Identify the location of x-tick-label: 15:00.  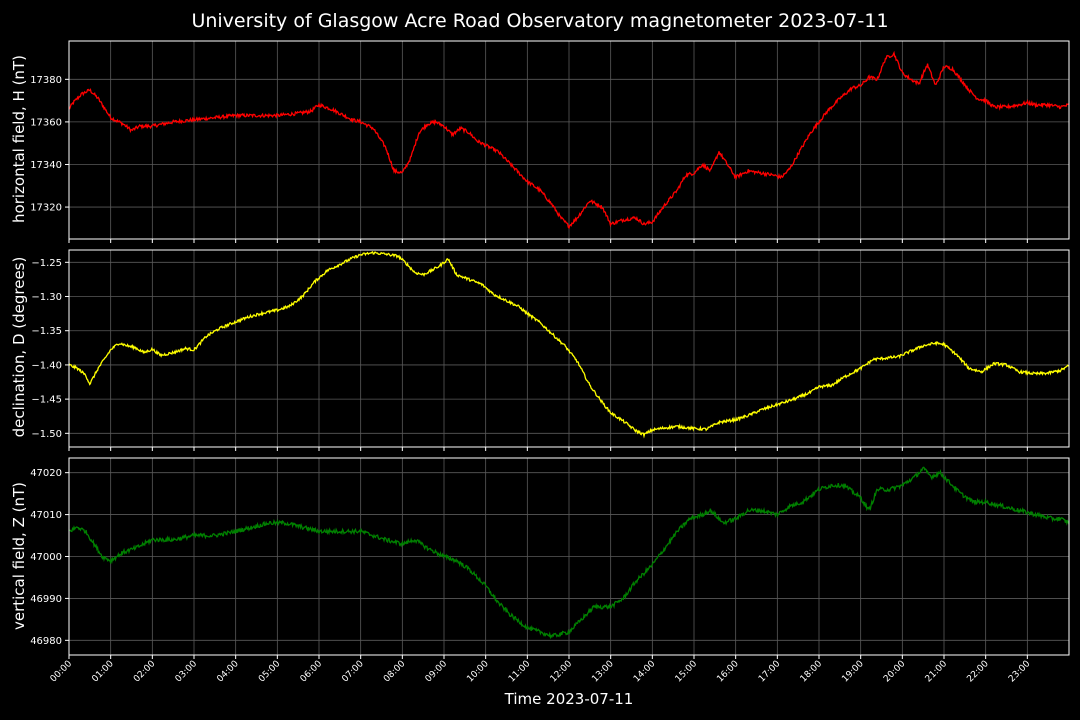
(687, 672).